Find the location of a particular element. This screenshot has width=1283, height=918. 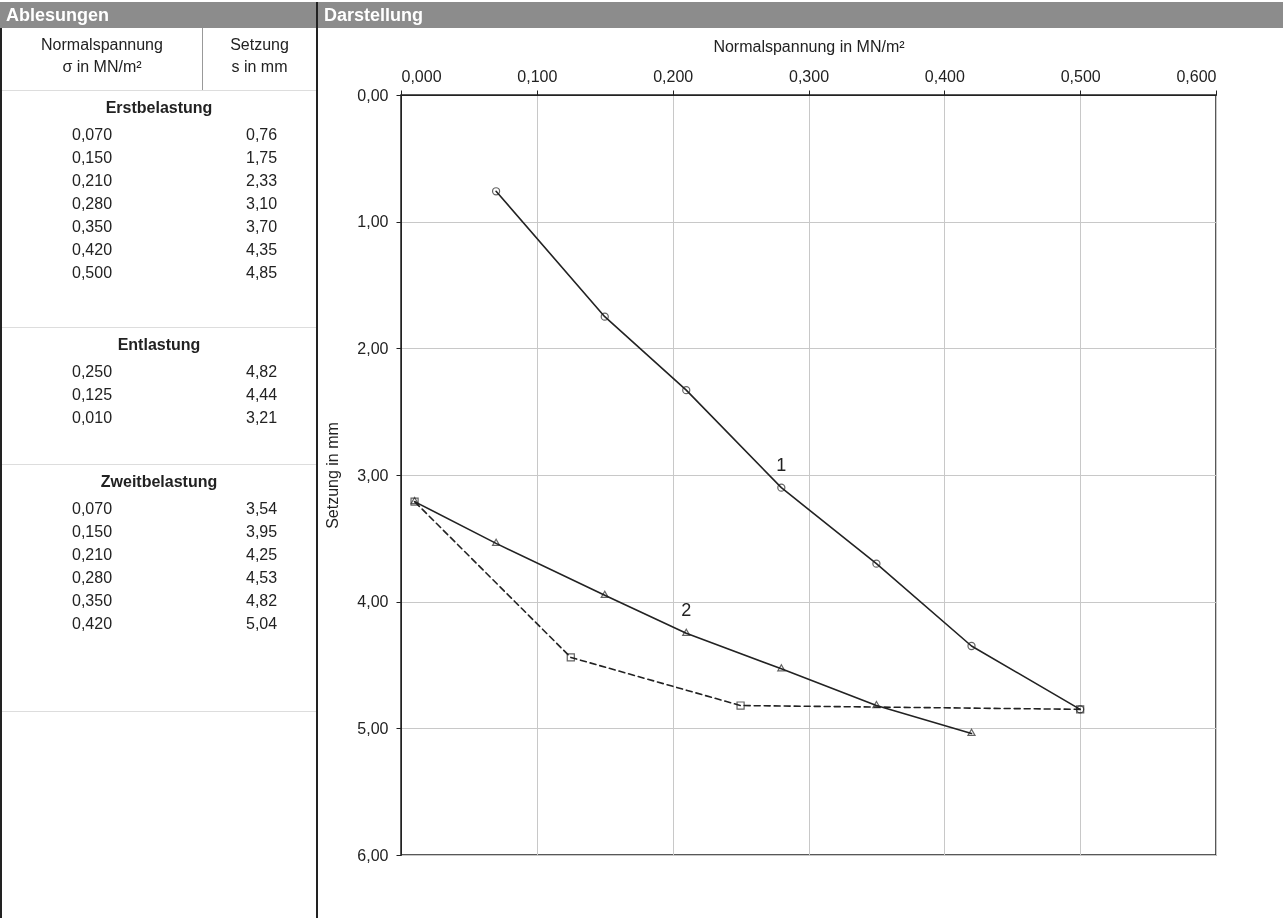

text: 0,250 is located at coordinates (92, 372).